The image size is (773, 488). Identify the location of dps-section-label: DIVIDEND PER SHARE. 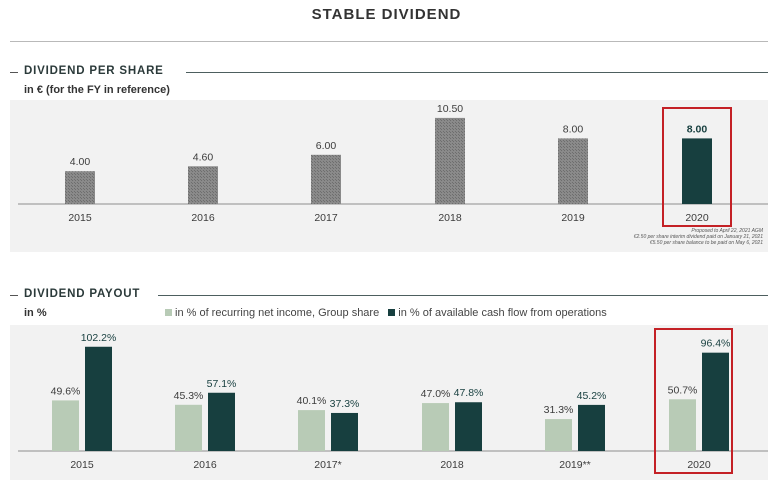
(94, 71).